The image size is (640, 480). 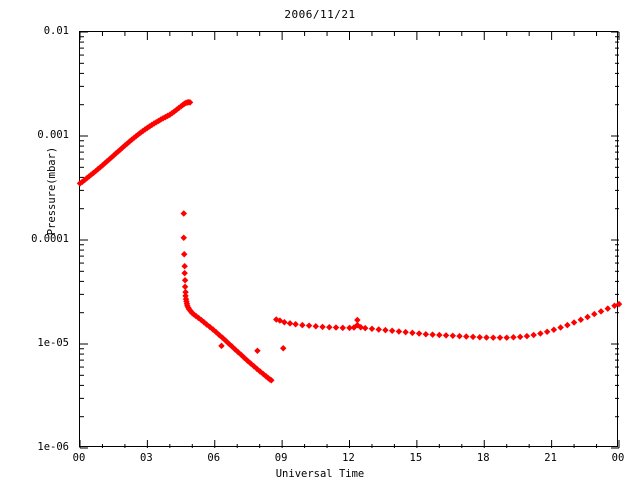 I want to click on y-tick-label: 0.001, so click(x=53, y=135).